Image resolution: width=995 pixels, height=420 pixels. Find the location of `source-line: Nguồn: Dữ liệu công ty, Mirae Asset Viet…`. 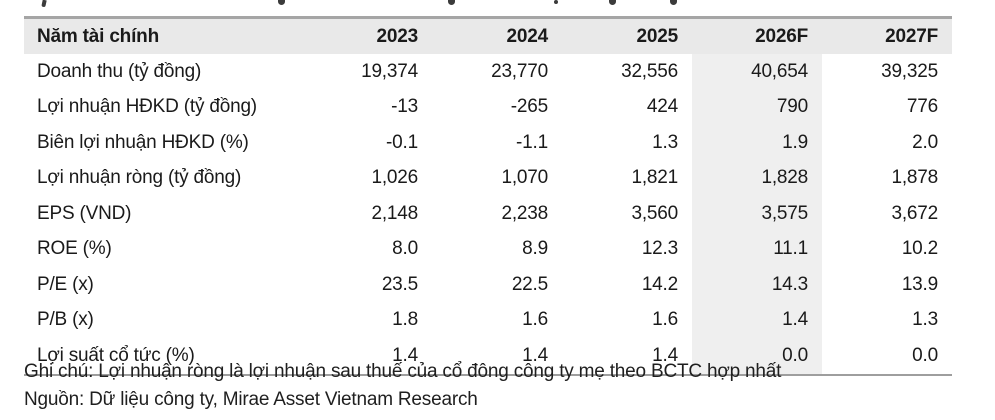

source-line: Nguồn: Dữ liệu công ty, Mirae Asset Viet… is located at coordinates (251, 399).